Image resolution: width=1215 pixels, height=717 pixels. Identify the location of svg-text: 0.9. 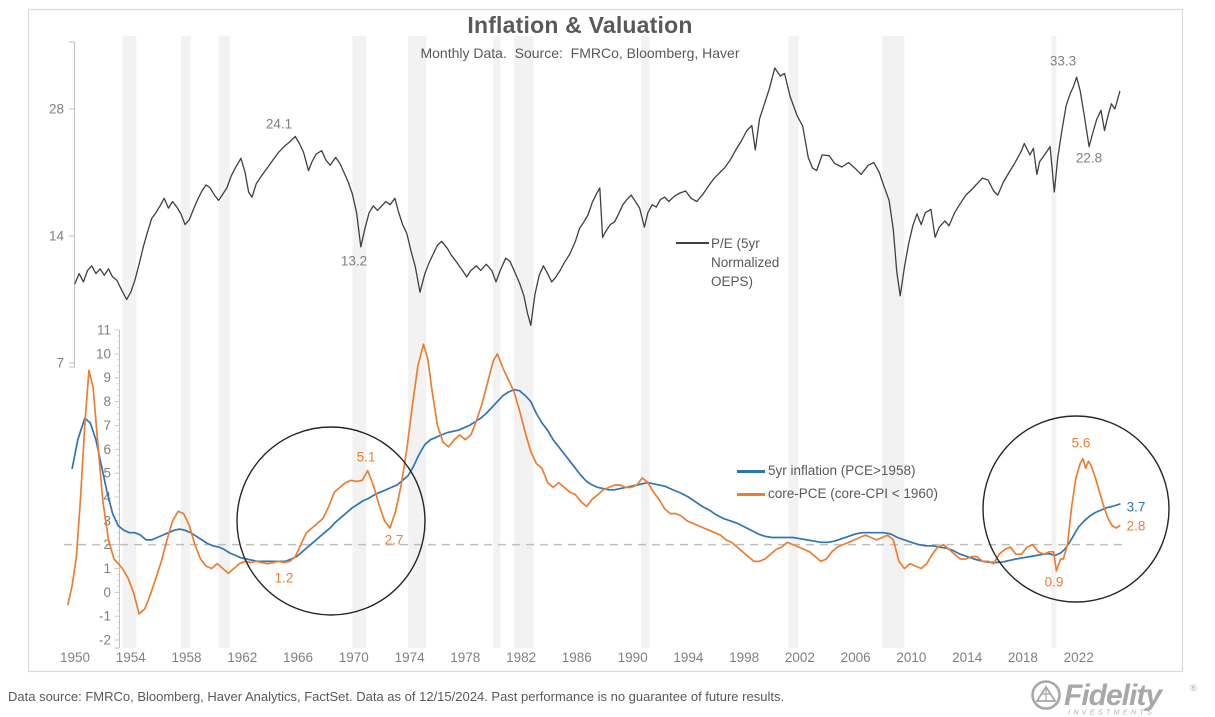
(1054, 582).